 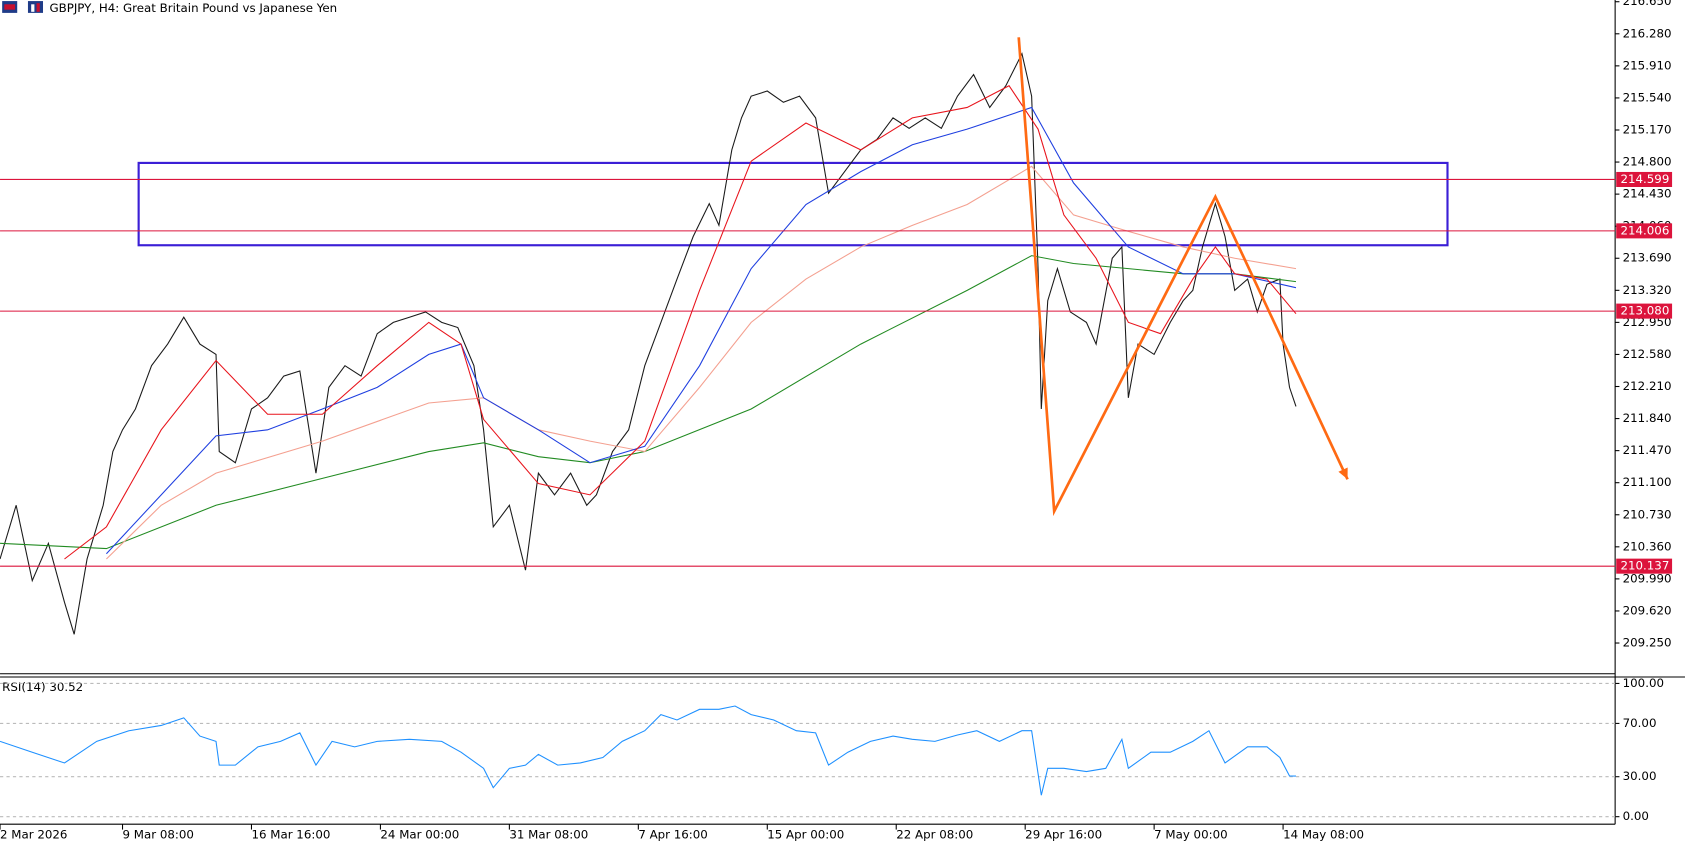 I want to click on y-tick-label: 214.430, so click(x=1647, y=194).